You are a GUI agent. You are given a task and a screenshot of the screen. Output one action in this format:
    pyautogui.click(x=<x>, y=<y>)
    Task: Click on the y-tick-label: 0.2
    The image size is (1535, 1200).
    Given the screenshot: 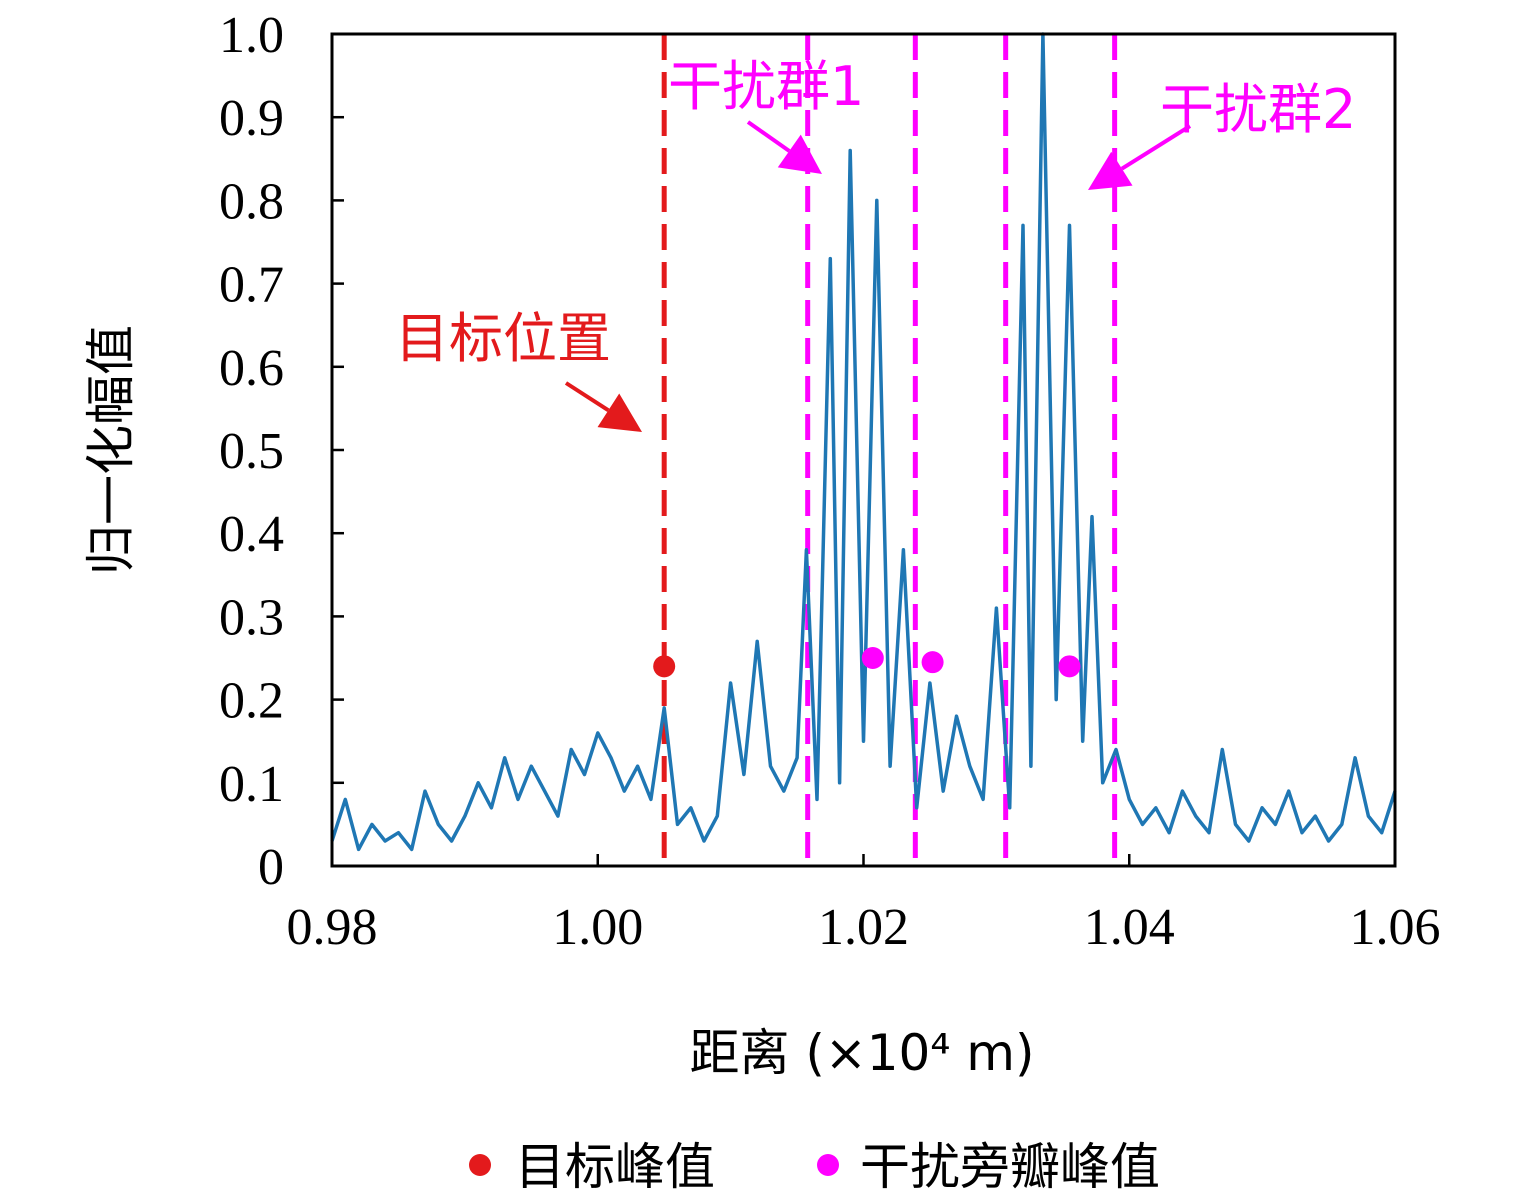 What is the action you would take?
    pyautogui.click(x=251, y=701)
    